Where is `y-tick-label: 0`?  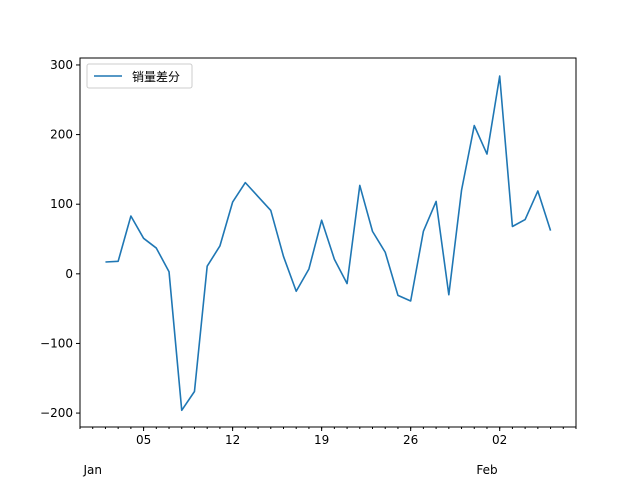
y-tick-label: 0 is located at coordinates (69, 274).